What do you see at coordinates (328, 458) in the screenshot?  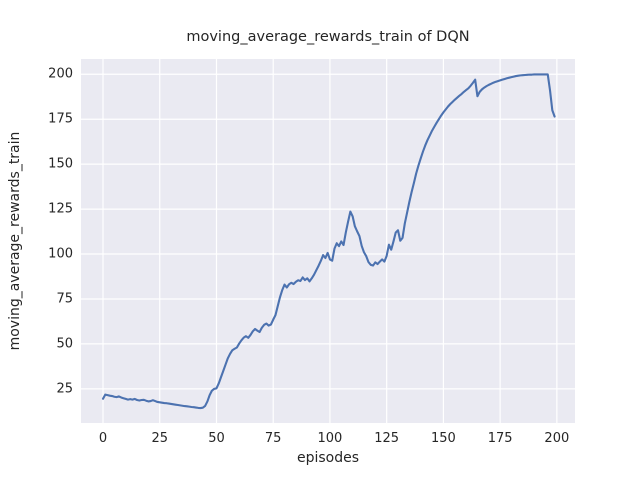 I see `x-axis-label: episodes` at bounding box center [328, 458].